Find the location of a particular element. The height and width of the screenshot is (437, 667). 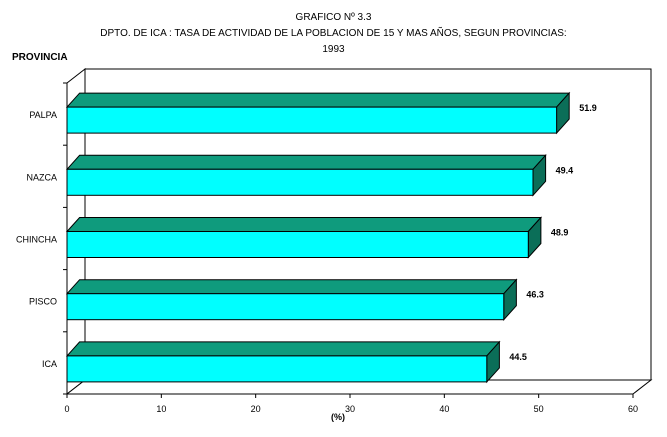

chart-title: GRAFICO Nº 3.3 is located at coordinates (333, 17).